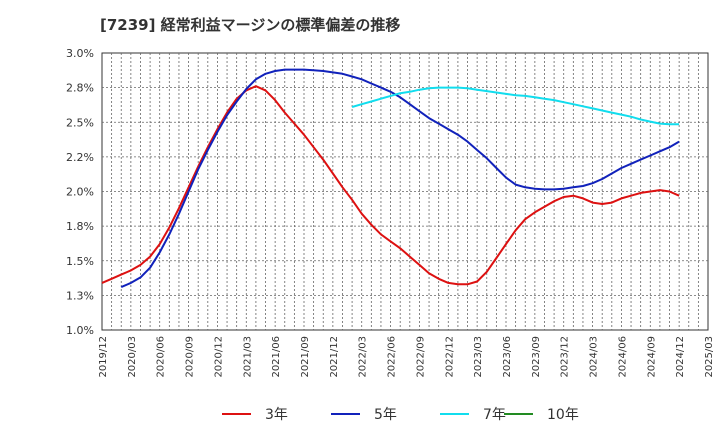 This screenshot has height=440, width=720. What do you see at coordinates (449, 357) in the screenshot?
I see `x-tick-label: 2022/12` at bounding box center [449, 357].